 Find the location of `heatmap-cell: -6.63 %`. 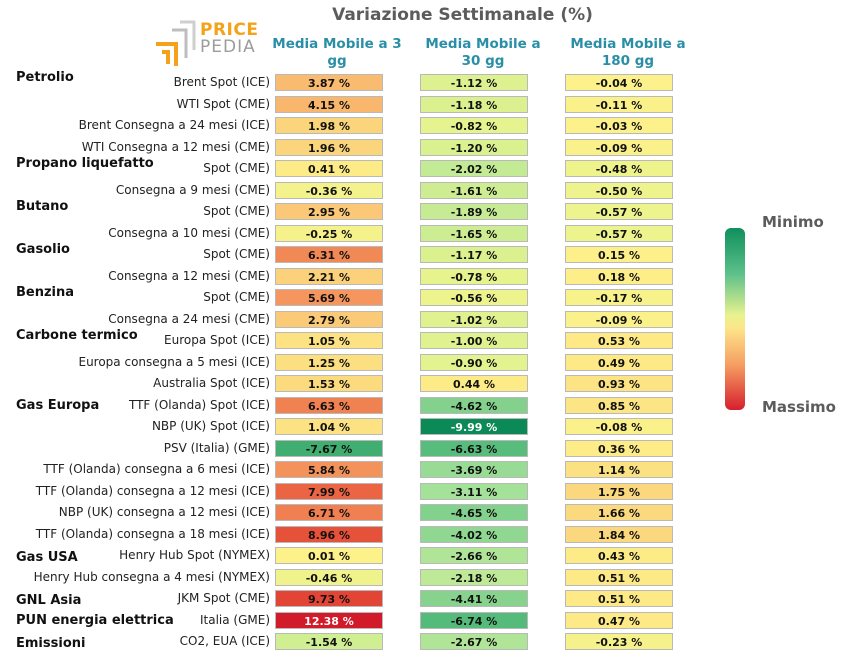

heatmap-cell: -6.63 % is located at coordinates (474, 448).